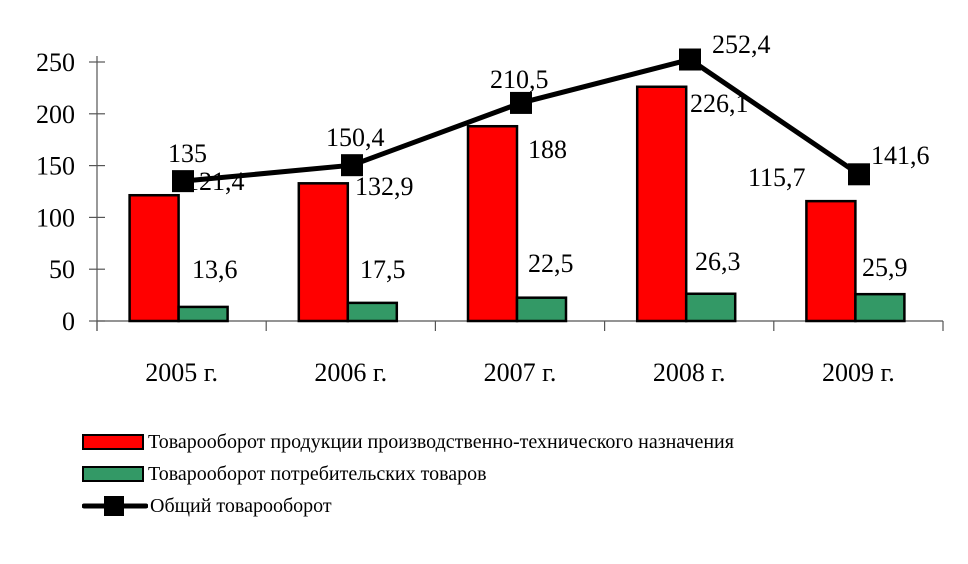 The image size is (968, 564). Describe the element at coordinates (187, 153) in the screenshot. I see `total-value-label: 135` at that location.